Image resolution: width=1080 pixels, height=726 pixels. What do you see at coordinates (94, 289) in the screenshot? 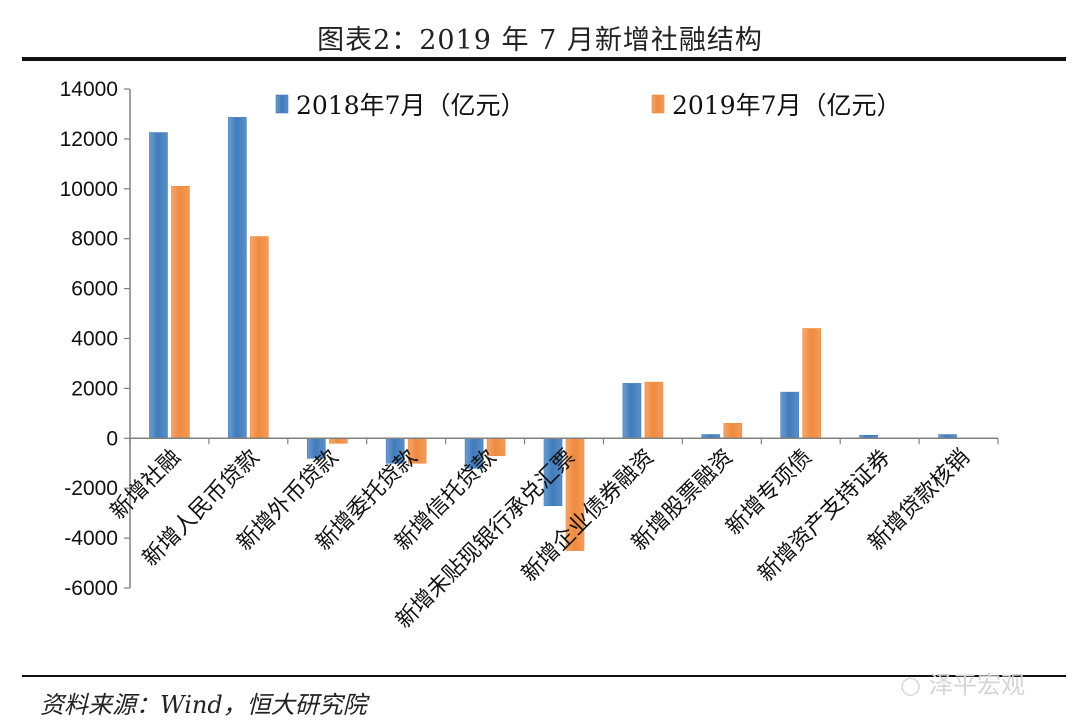
I see `y-tick-label: 6000` at bounding box center [94, 289].